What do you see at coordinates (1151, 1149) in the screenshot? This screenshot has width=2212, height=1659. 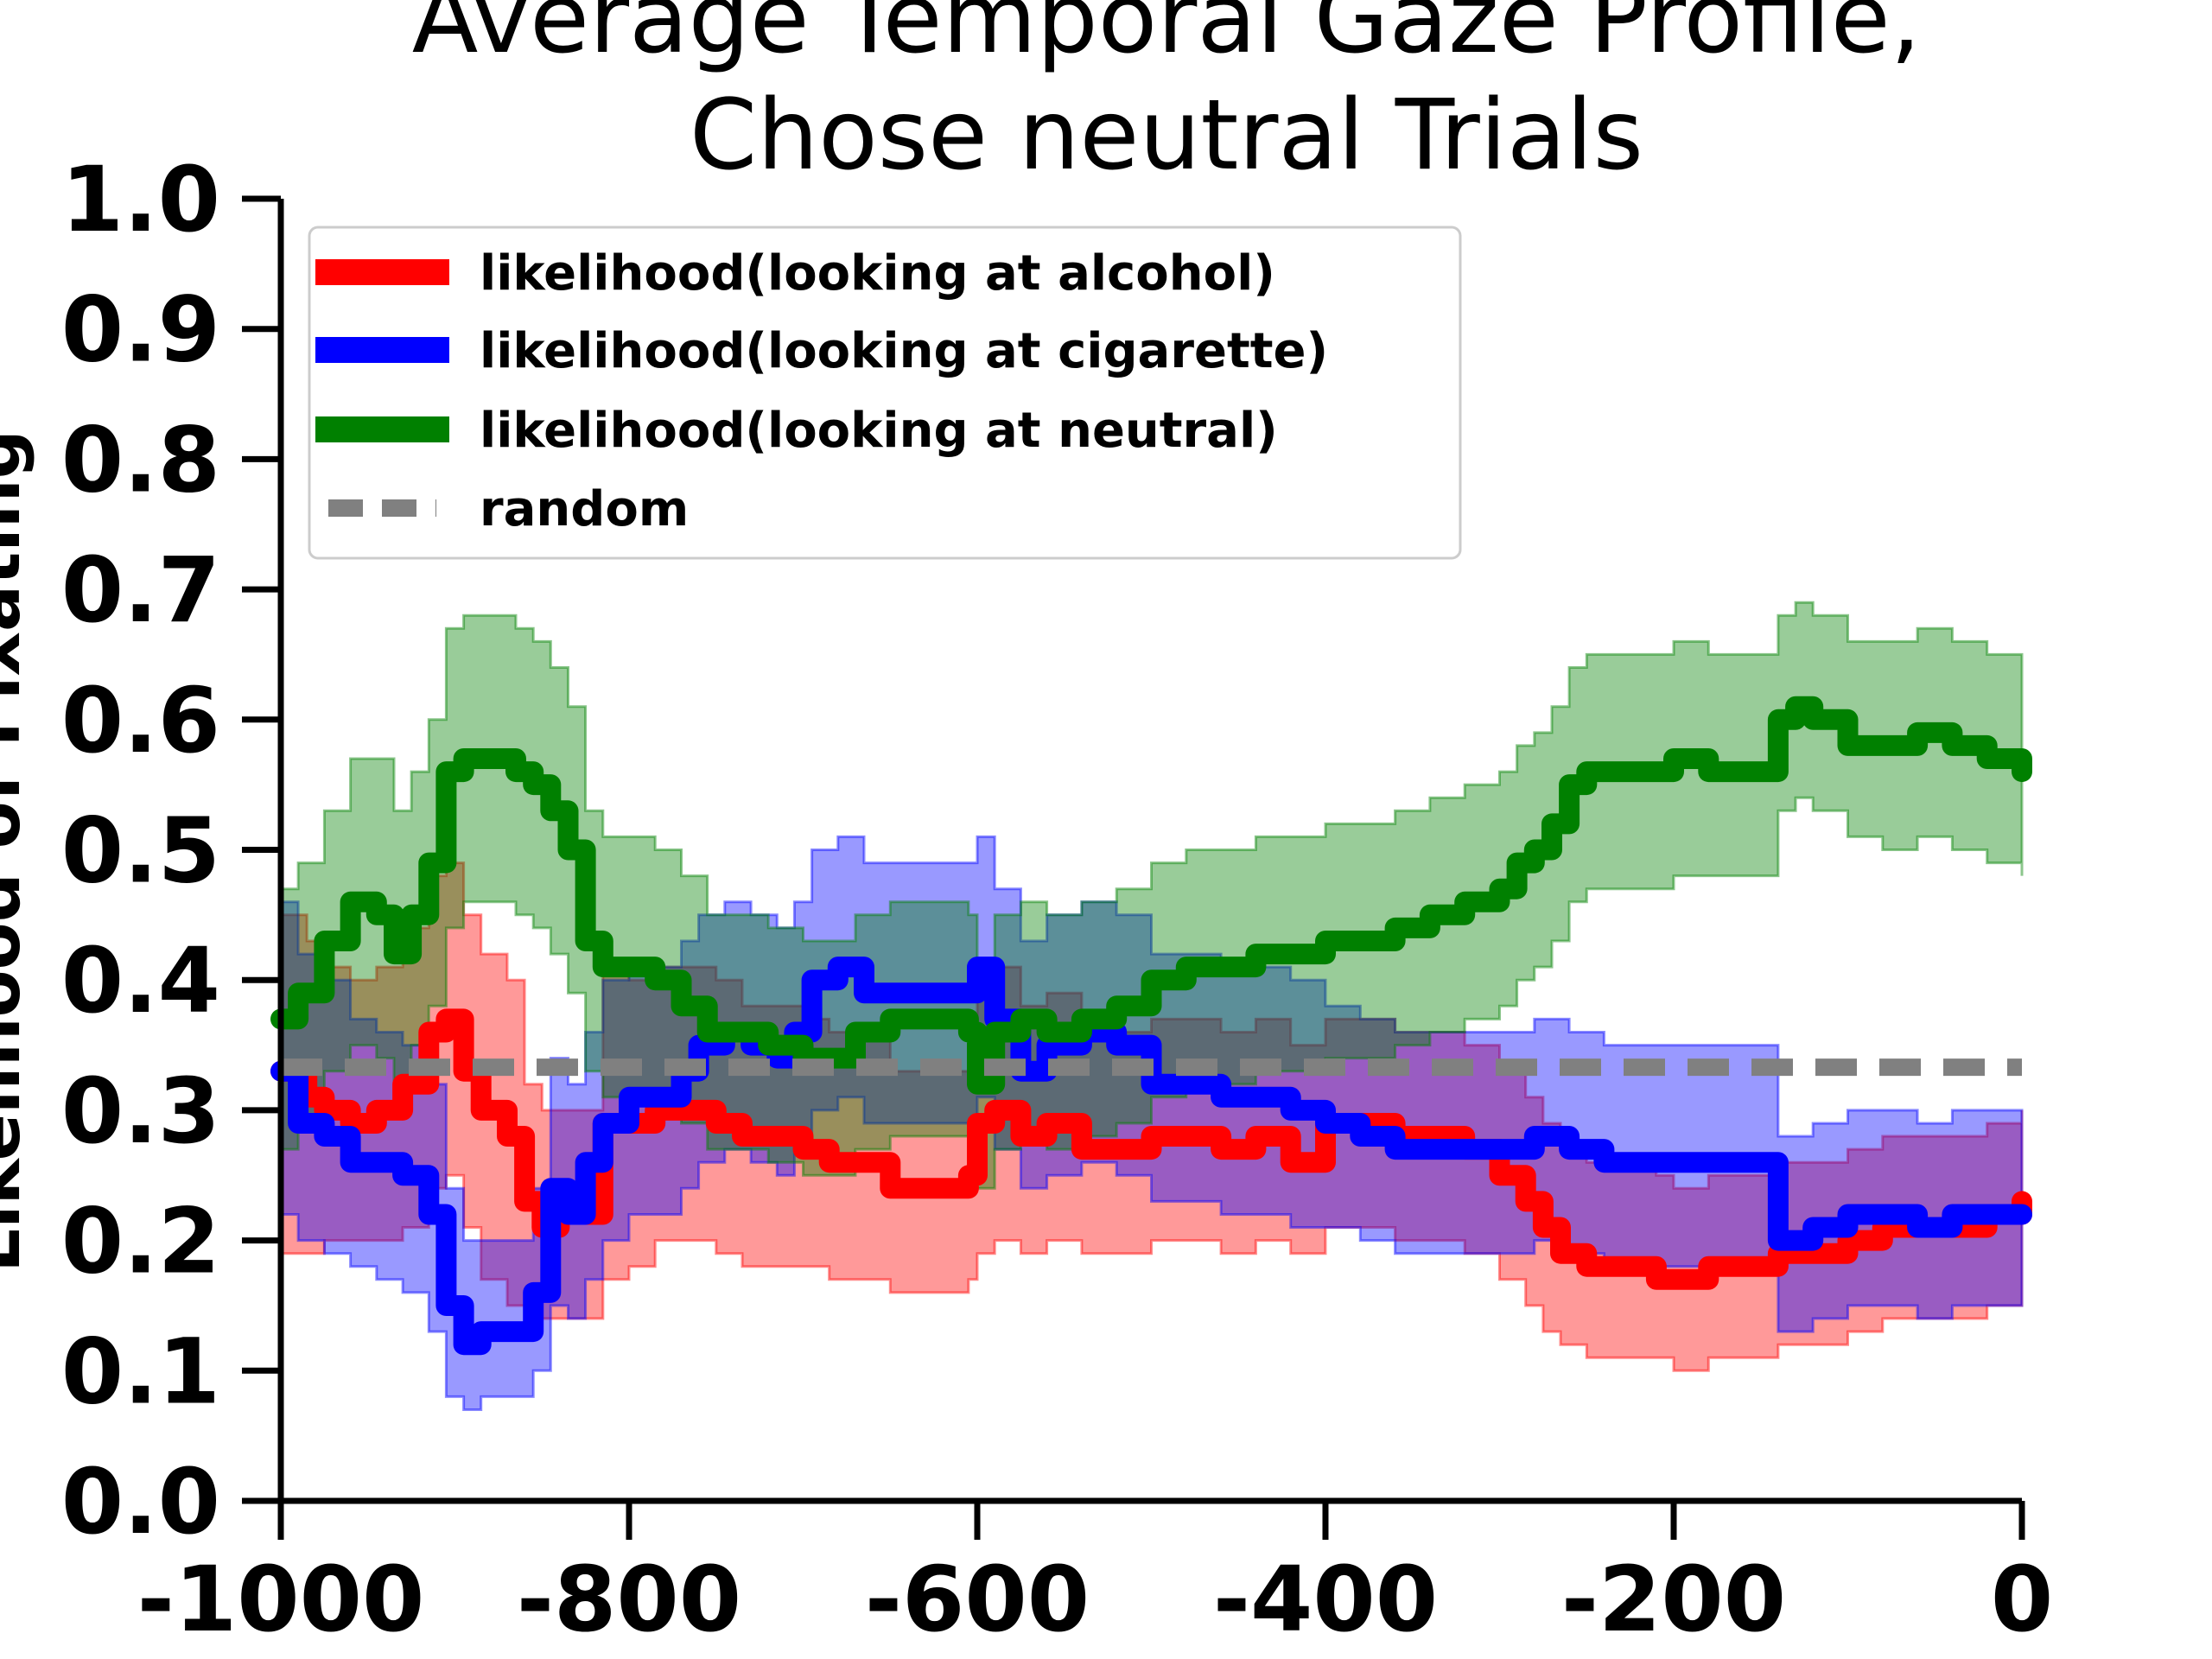 I see `line-alcohol` at bounding box center [1151, 1149].